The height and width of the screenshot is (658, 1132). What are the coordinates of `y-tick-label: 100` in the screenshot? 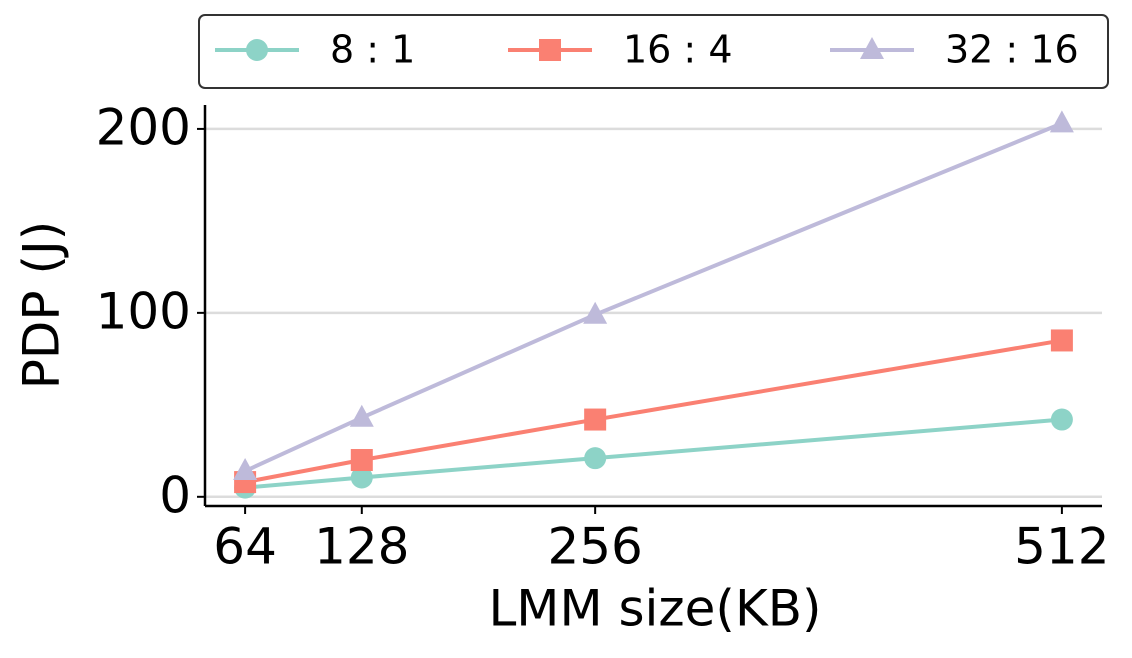 It's located at (143, 311).